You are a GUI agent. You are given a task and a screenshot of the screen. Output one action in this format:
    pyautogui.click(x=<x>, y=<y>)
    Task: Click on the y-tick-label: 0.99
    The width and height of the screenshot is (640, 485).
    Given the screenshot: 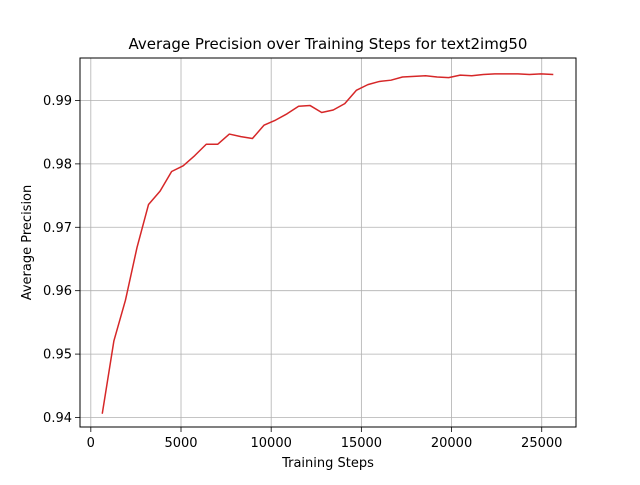 What is the action you would take?
    pyautogui.click(x=57, y=101)
    